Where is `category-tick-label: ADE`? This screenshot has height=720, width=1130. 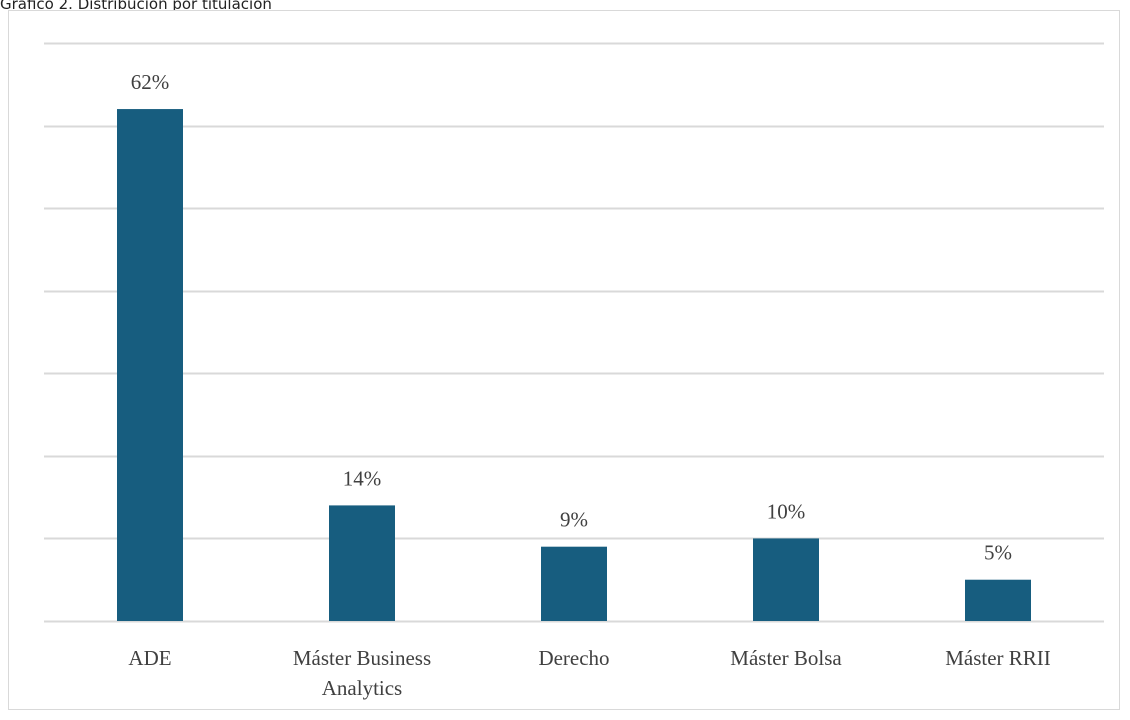 category-tick-label: ADE is located at coordinates (149, 658).